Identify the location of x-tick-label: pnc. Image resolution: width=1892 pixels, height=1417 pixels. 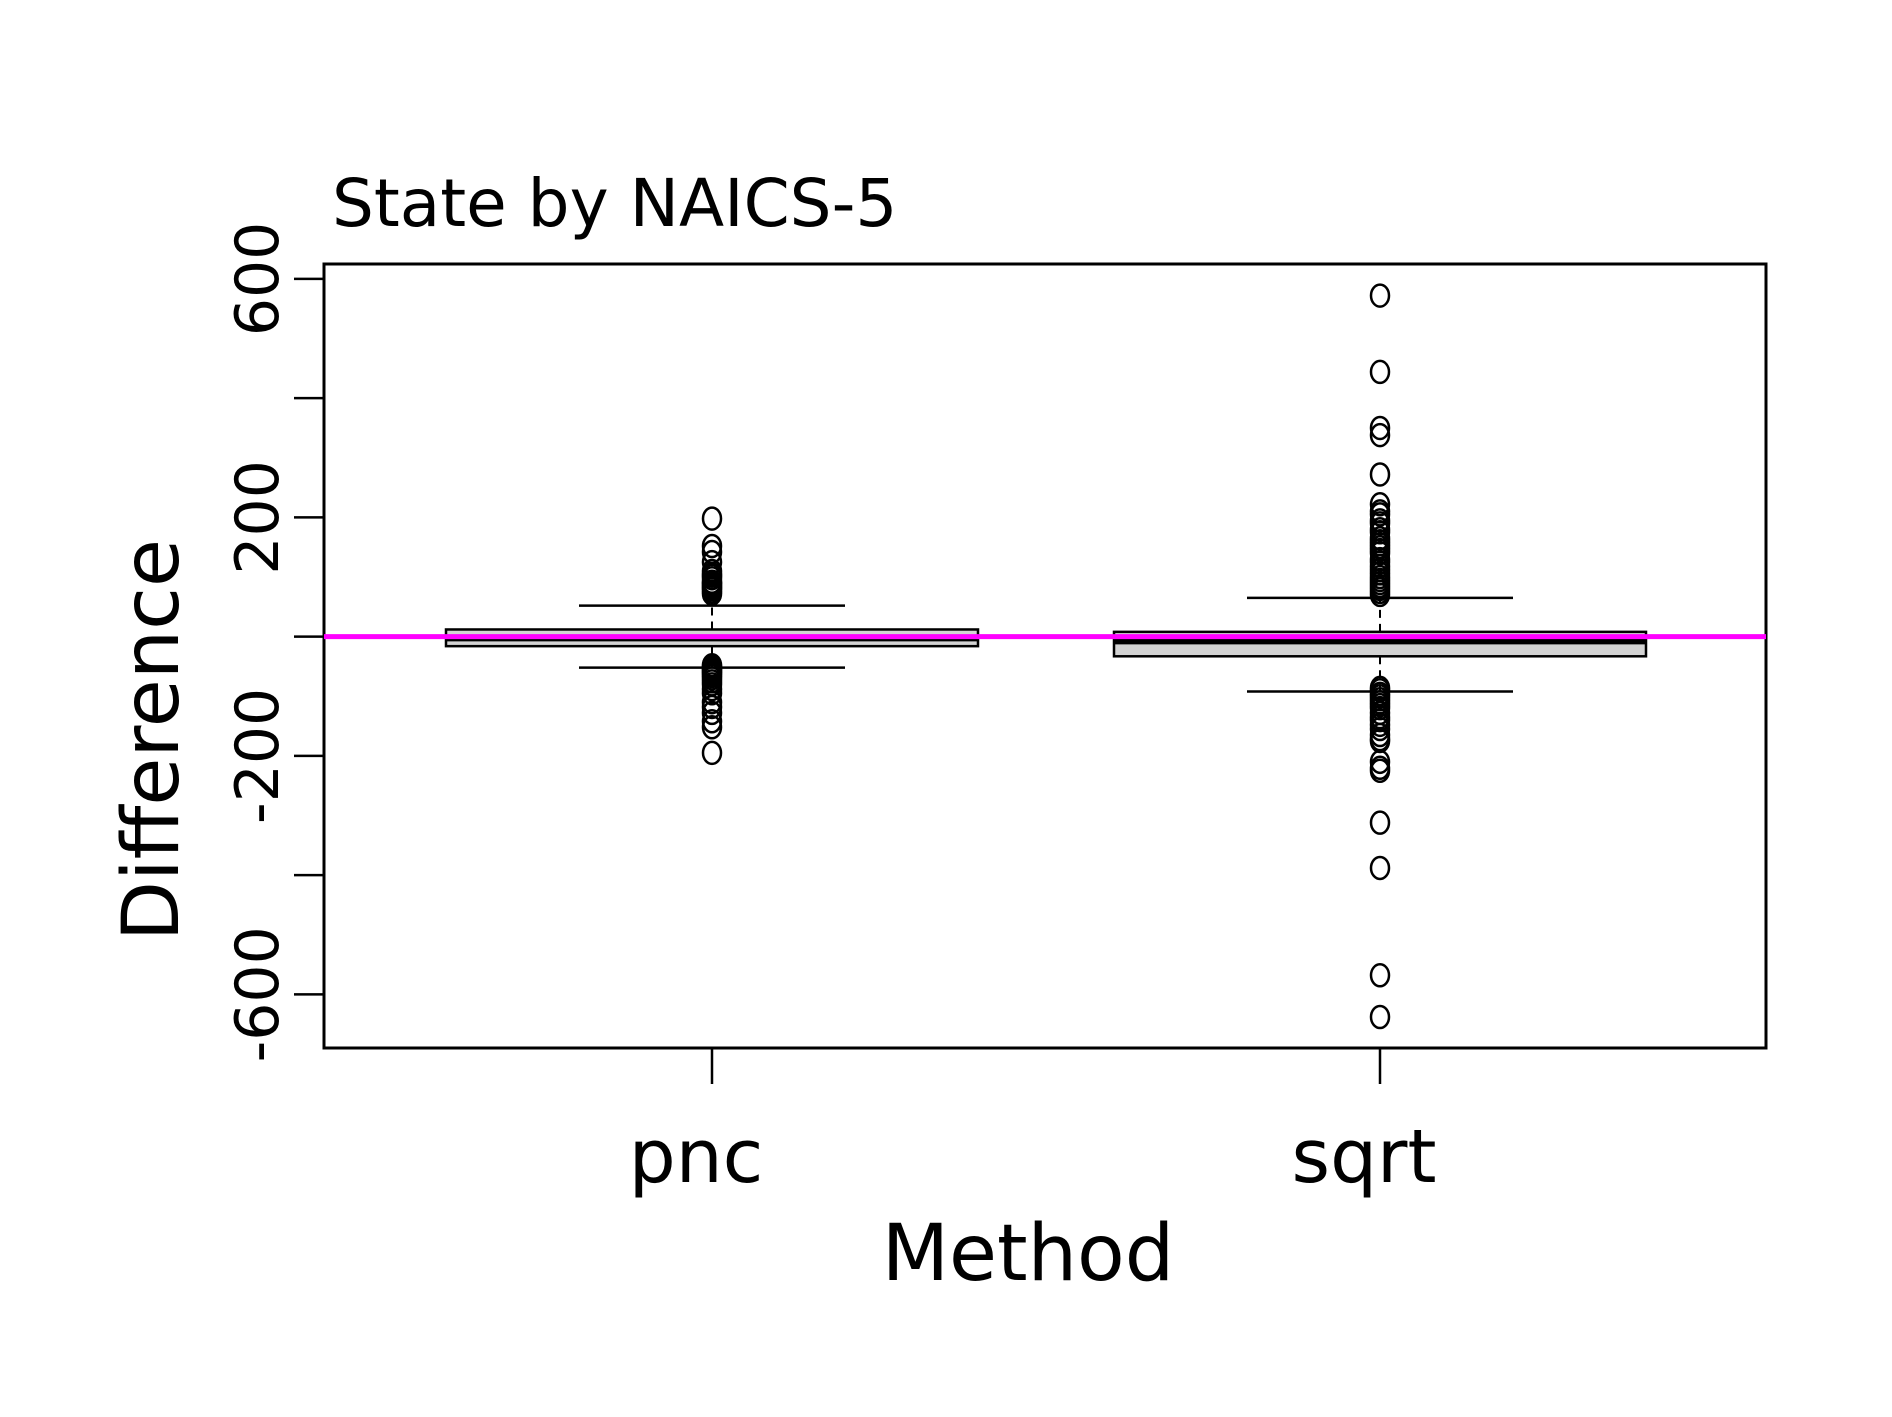
(696, 1157).